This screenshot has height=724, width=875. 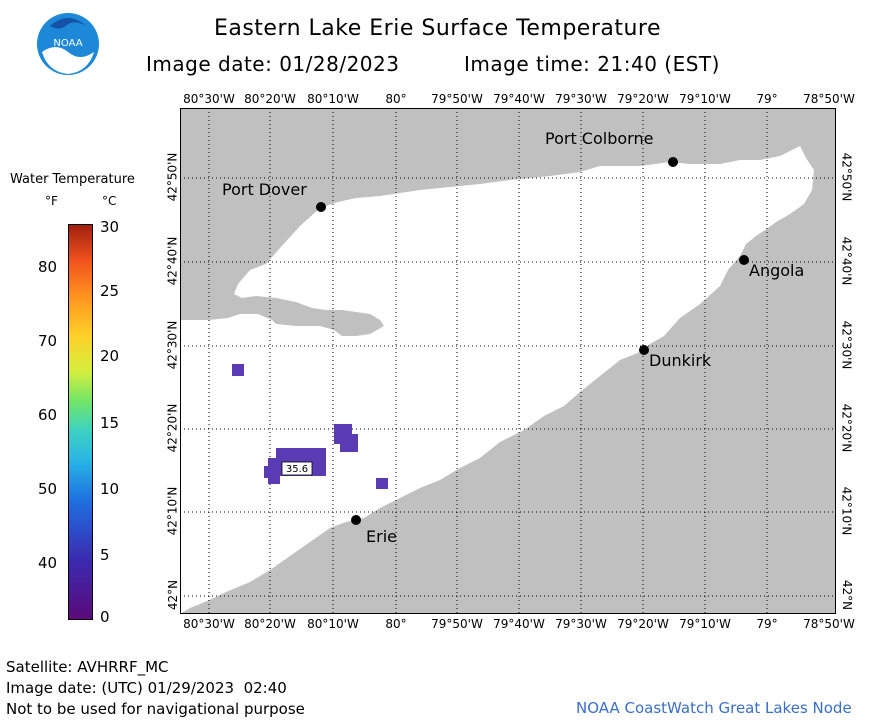 I want to click on footer-node-link: NOAA CoastWatch Great Lakes Node, so click(x=714, y=708).